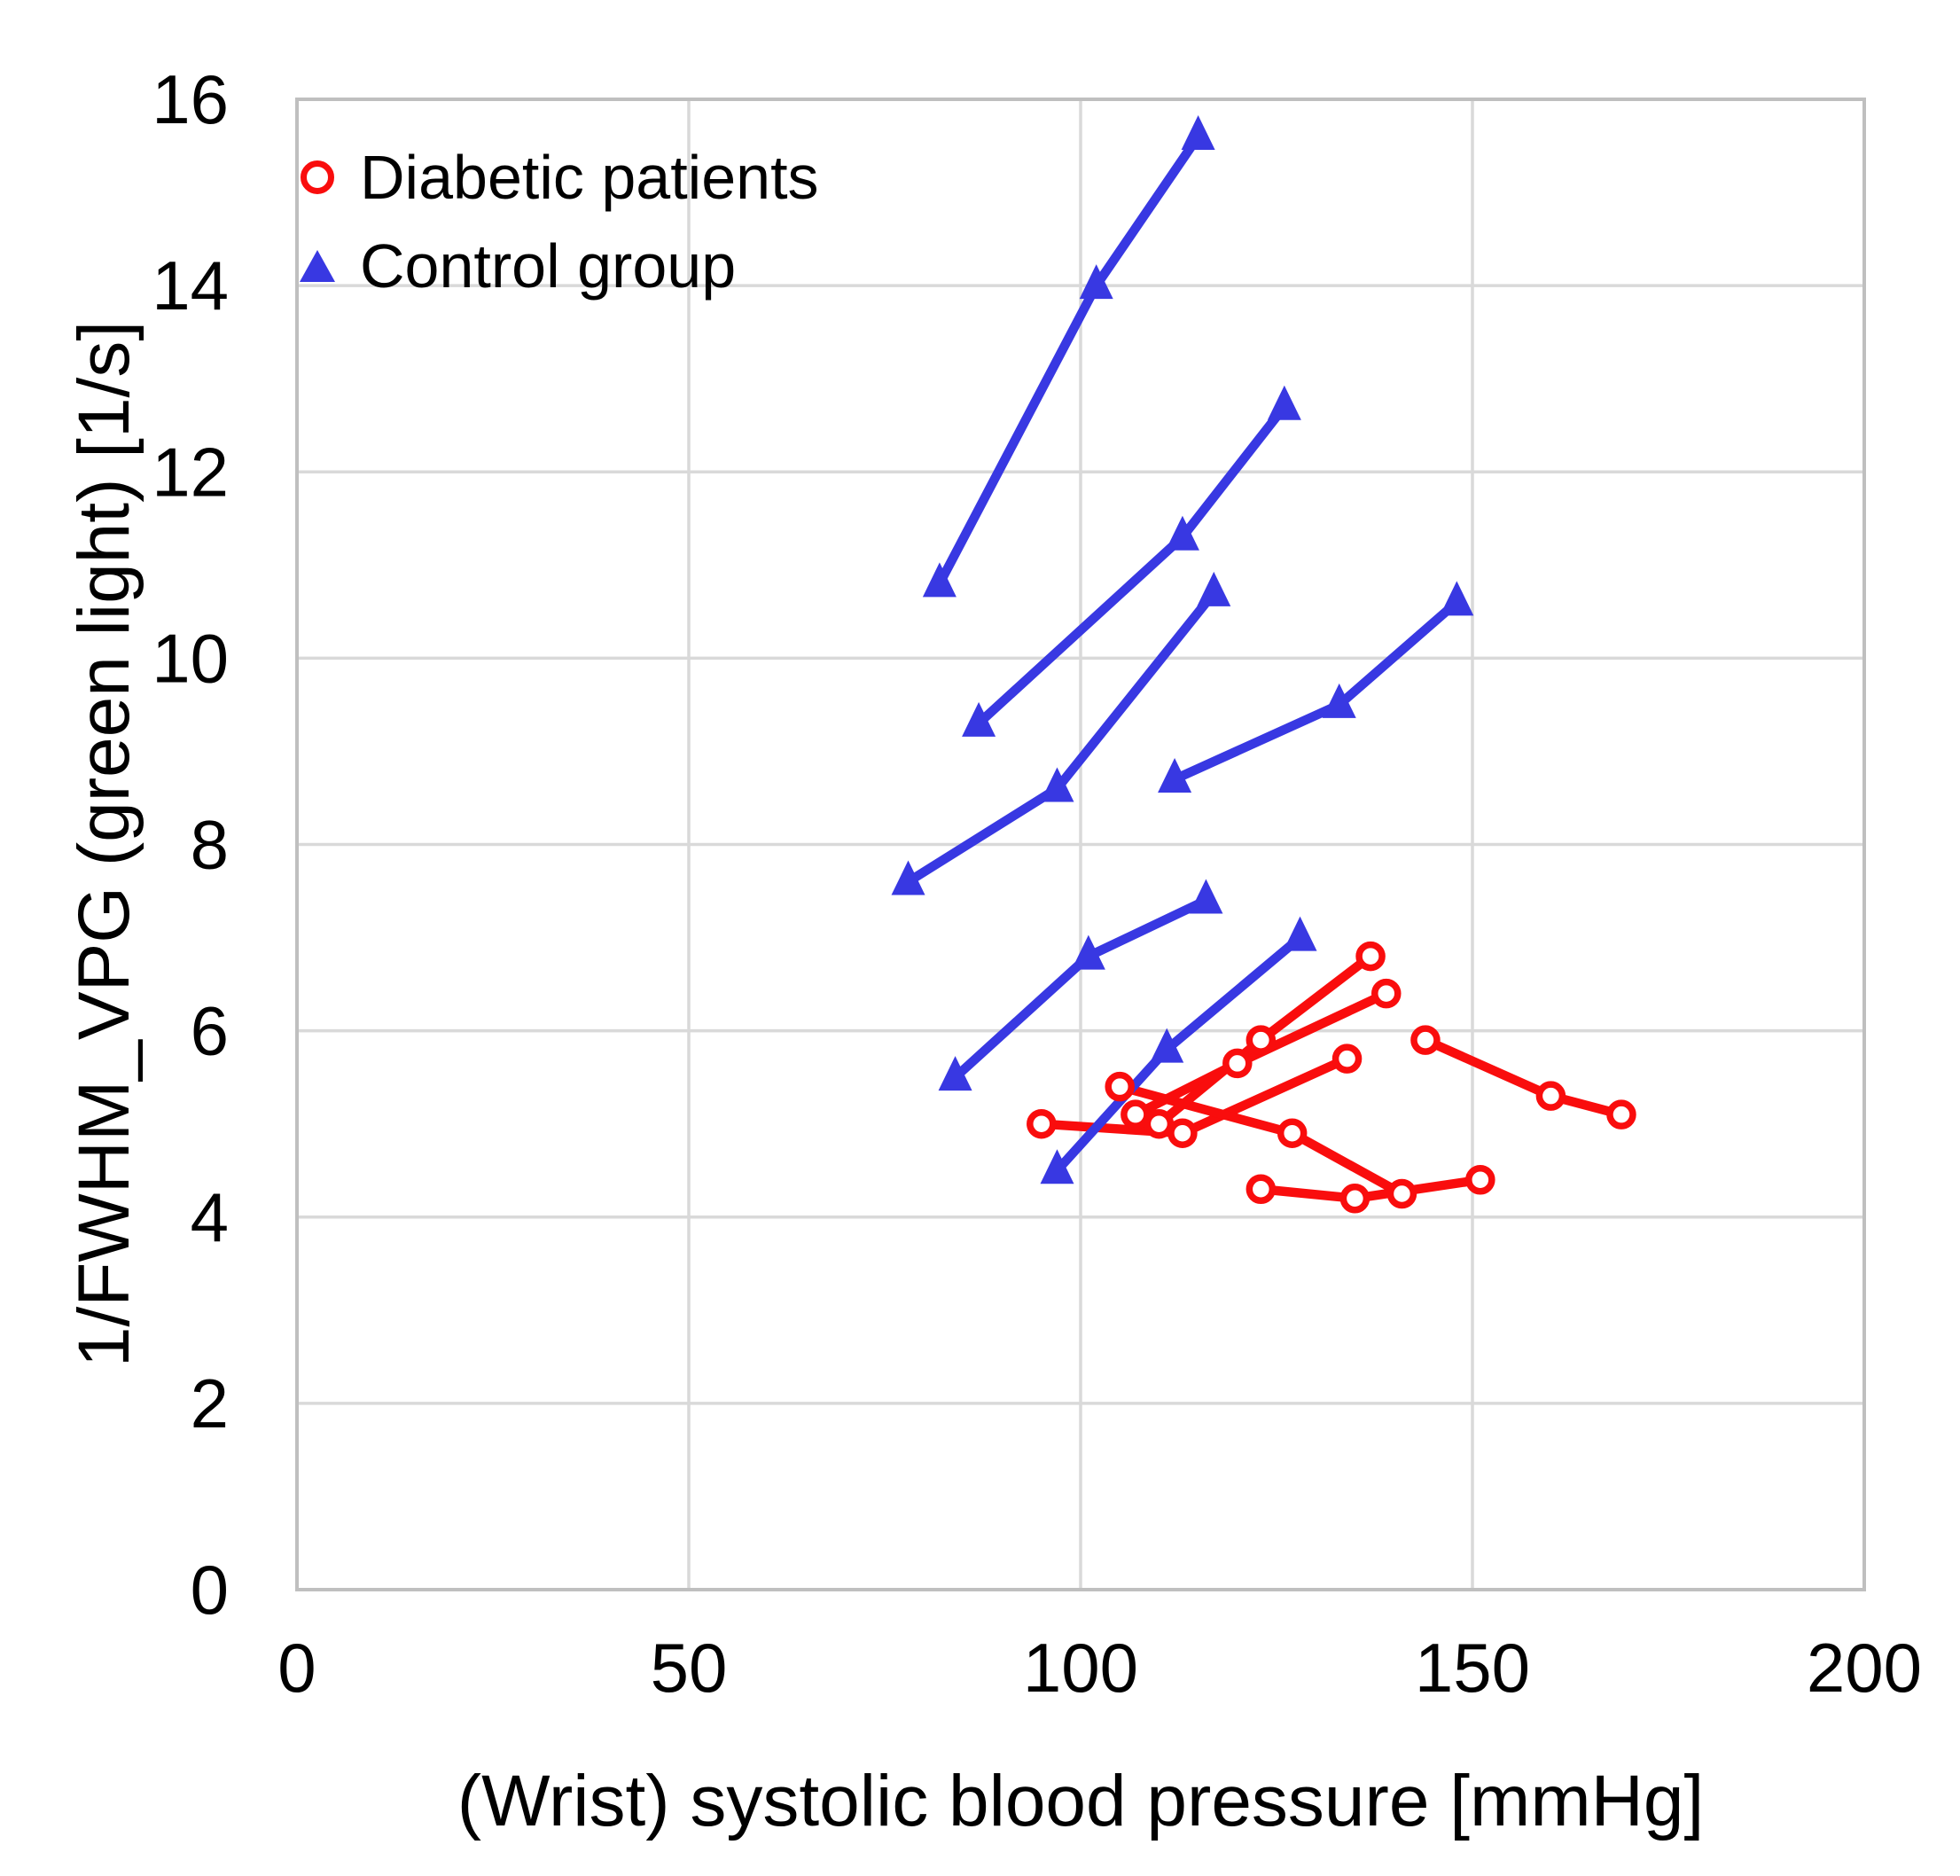 The height and width of the screenshot is (1876, 1960). What do you see at coordinates (190, 658) in the screenshot?
I see `y-tick-label: 10` at bounding box center [190, 658].